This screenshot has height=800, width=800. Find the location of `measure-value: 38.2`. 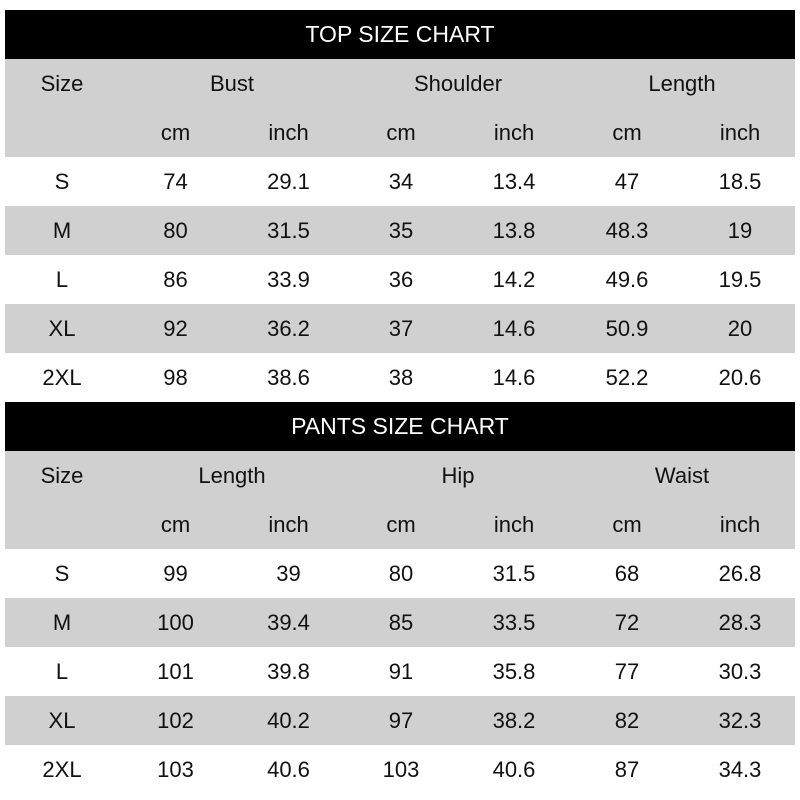

measure-value: 38.2 is located at coordinates (514, 720).